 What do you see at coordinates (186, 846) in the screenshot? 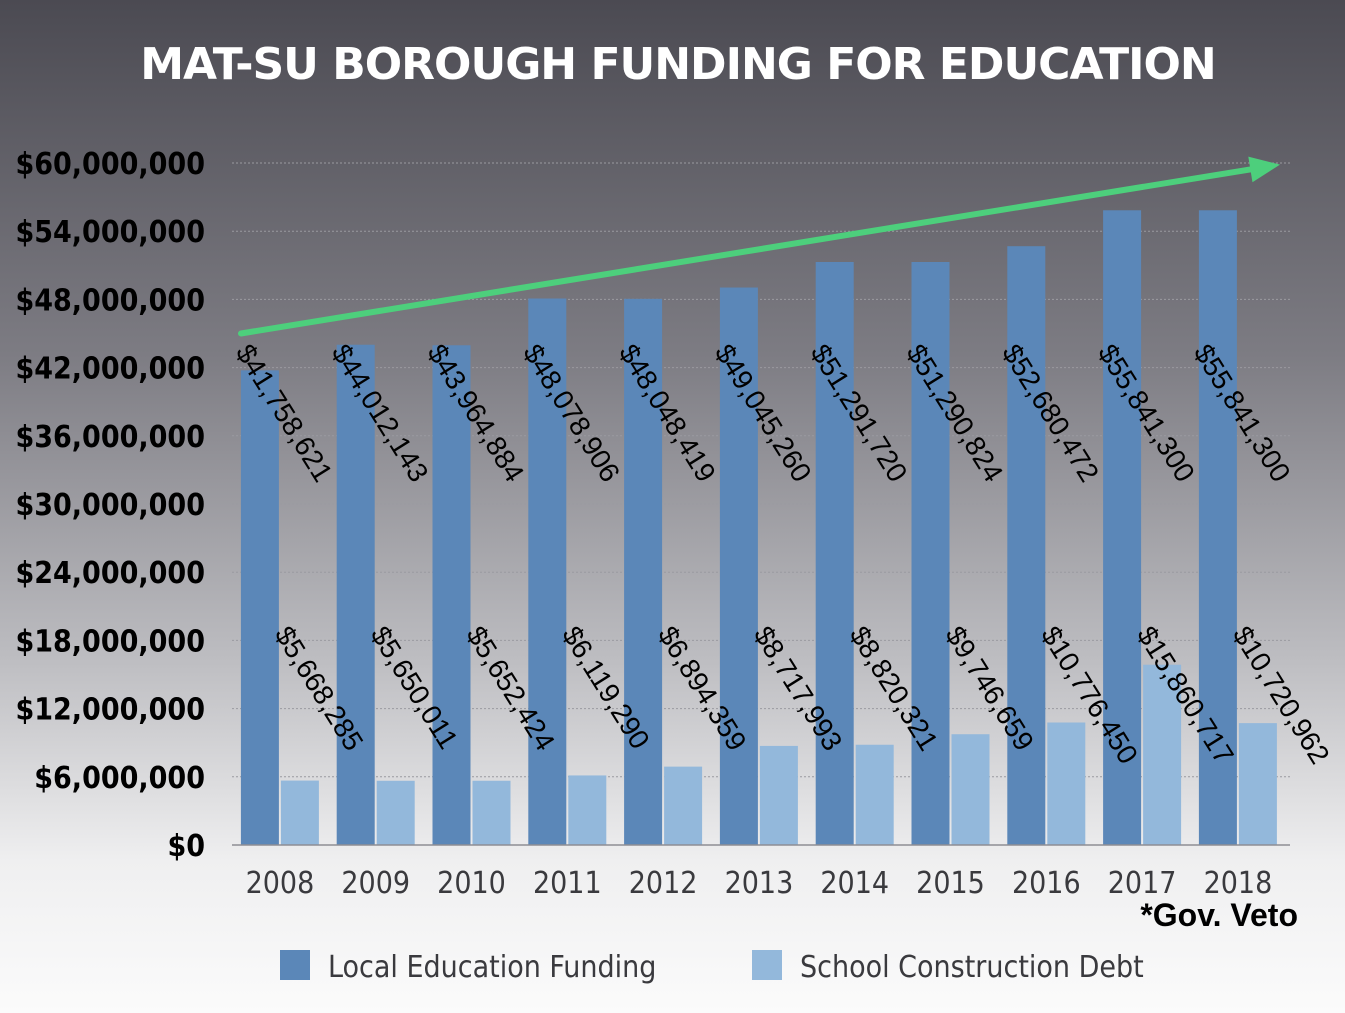
I see `y-tick-label: $0` at bounding box center [186, 846].